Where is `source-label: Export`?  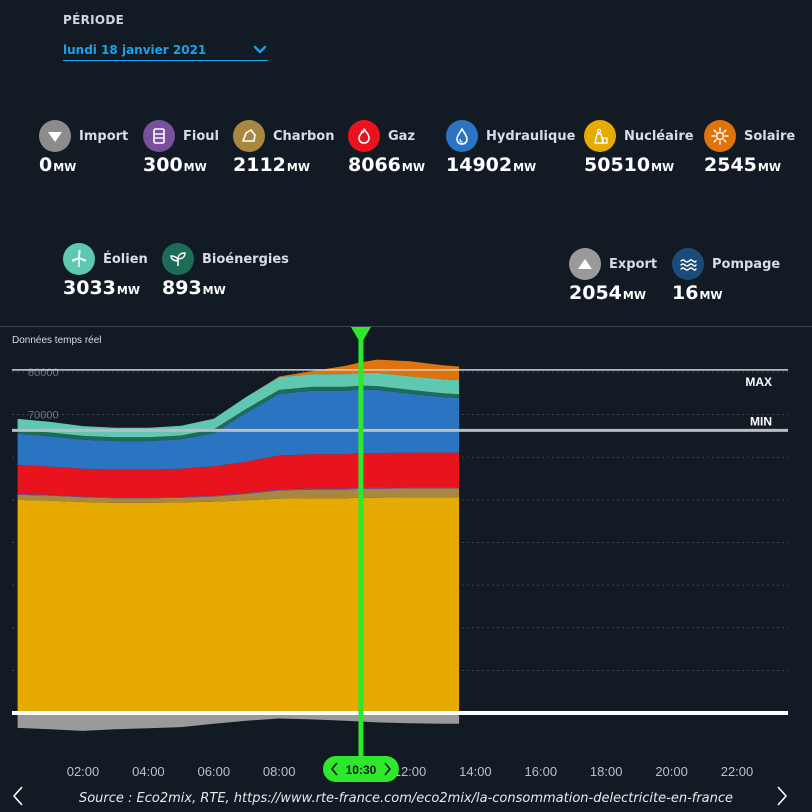 source-label: Export is located at coordinates (633, 264).